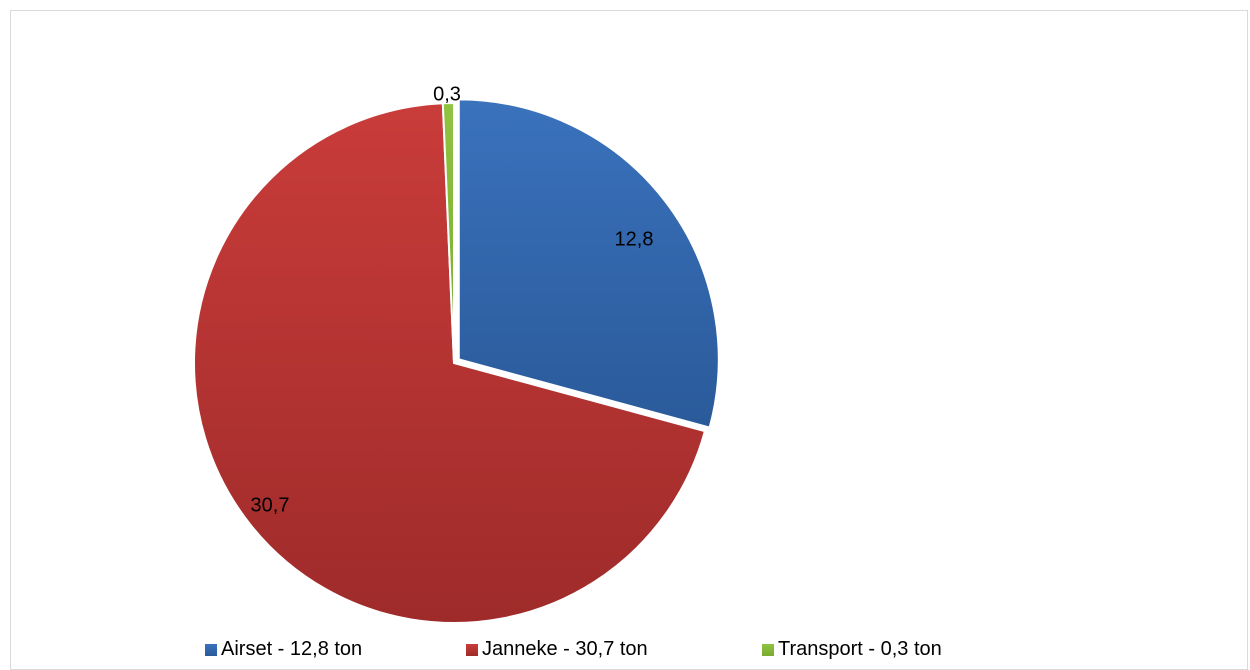 This screenshot has width=1250, height=670. Describe the element at coordinates (860, 649) in the screenshot. I see `legend-label-transport: Transport - 0,3 ton` at that location.